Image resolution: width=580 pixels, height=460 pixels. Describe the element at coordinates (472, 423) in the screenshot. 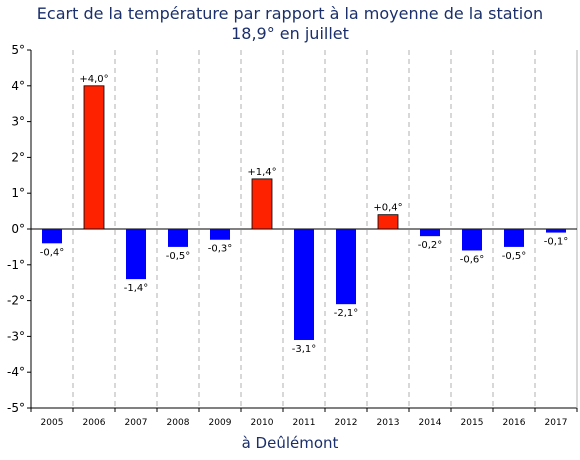

I see `x-tick-label: 2015` at that location.